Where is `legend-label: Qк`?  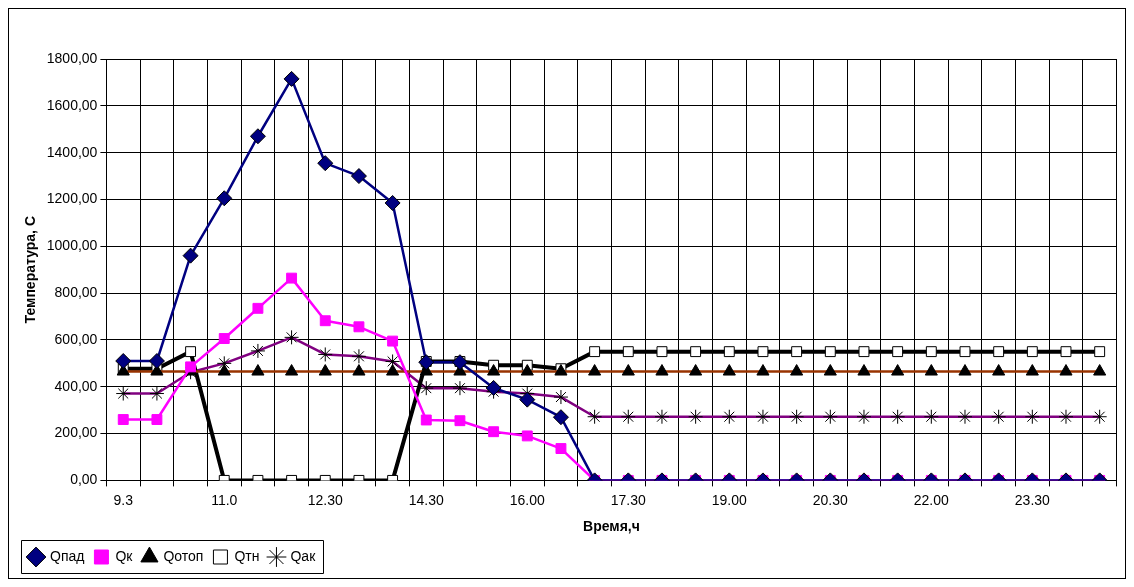
legend-label: Qк is located at coordinates (124, 555).